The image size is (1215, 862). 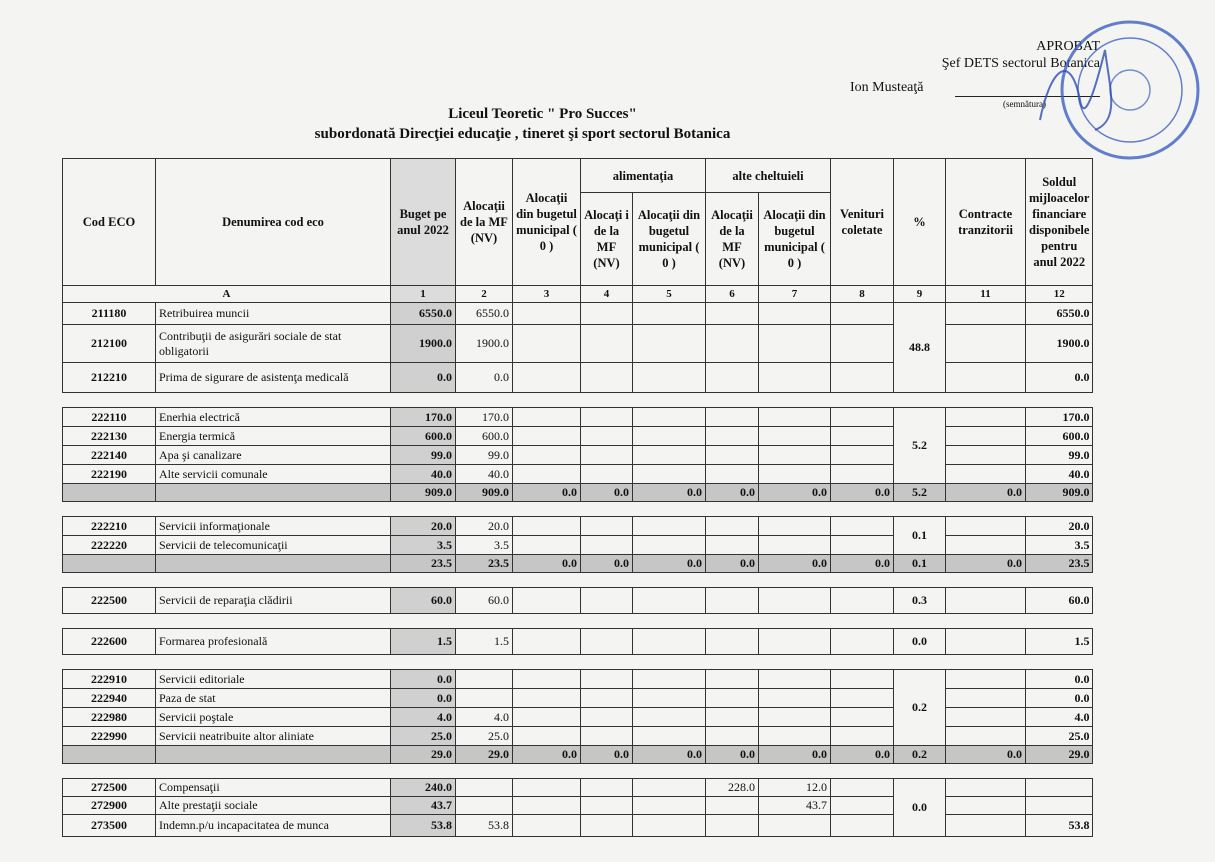 What do you see at coordinates (273, 717) in the screenshot?
I see `name-cell: Servicii poştale` at bounding box center [273, 717].